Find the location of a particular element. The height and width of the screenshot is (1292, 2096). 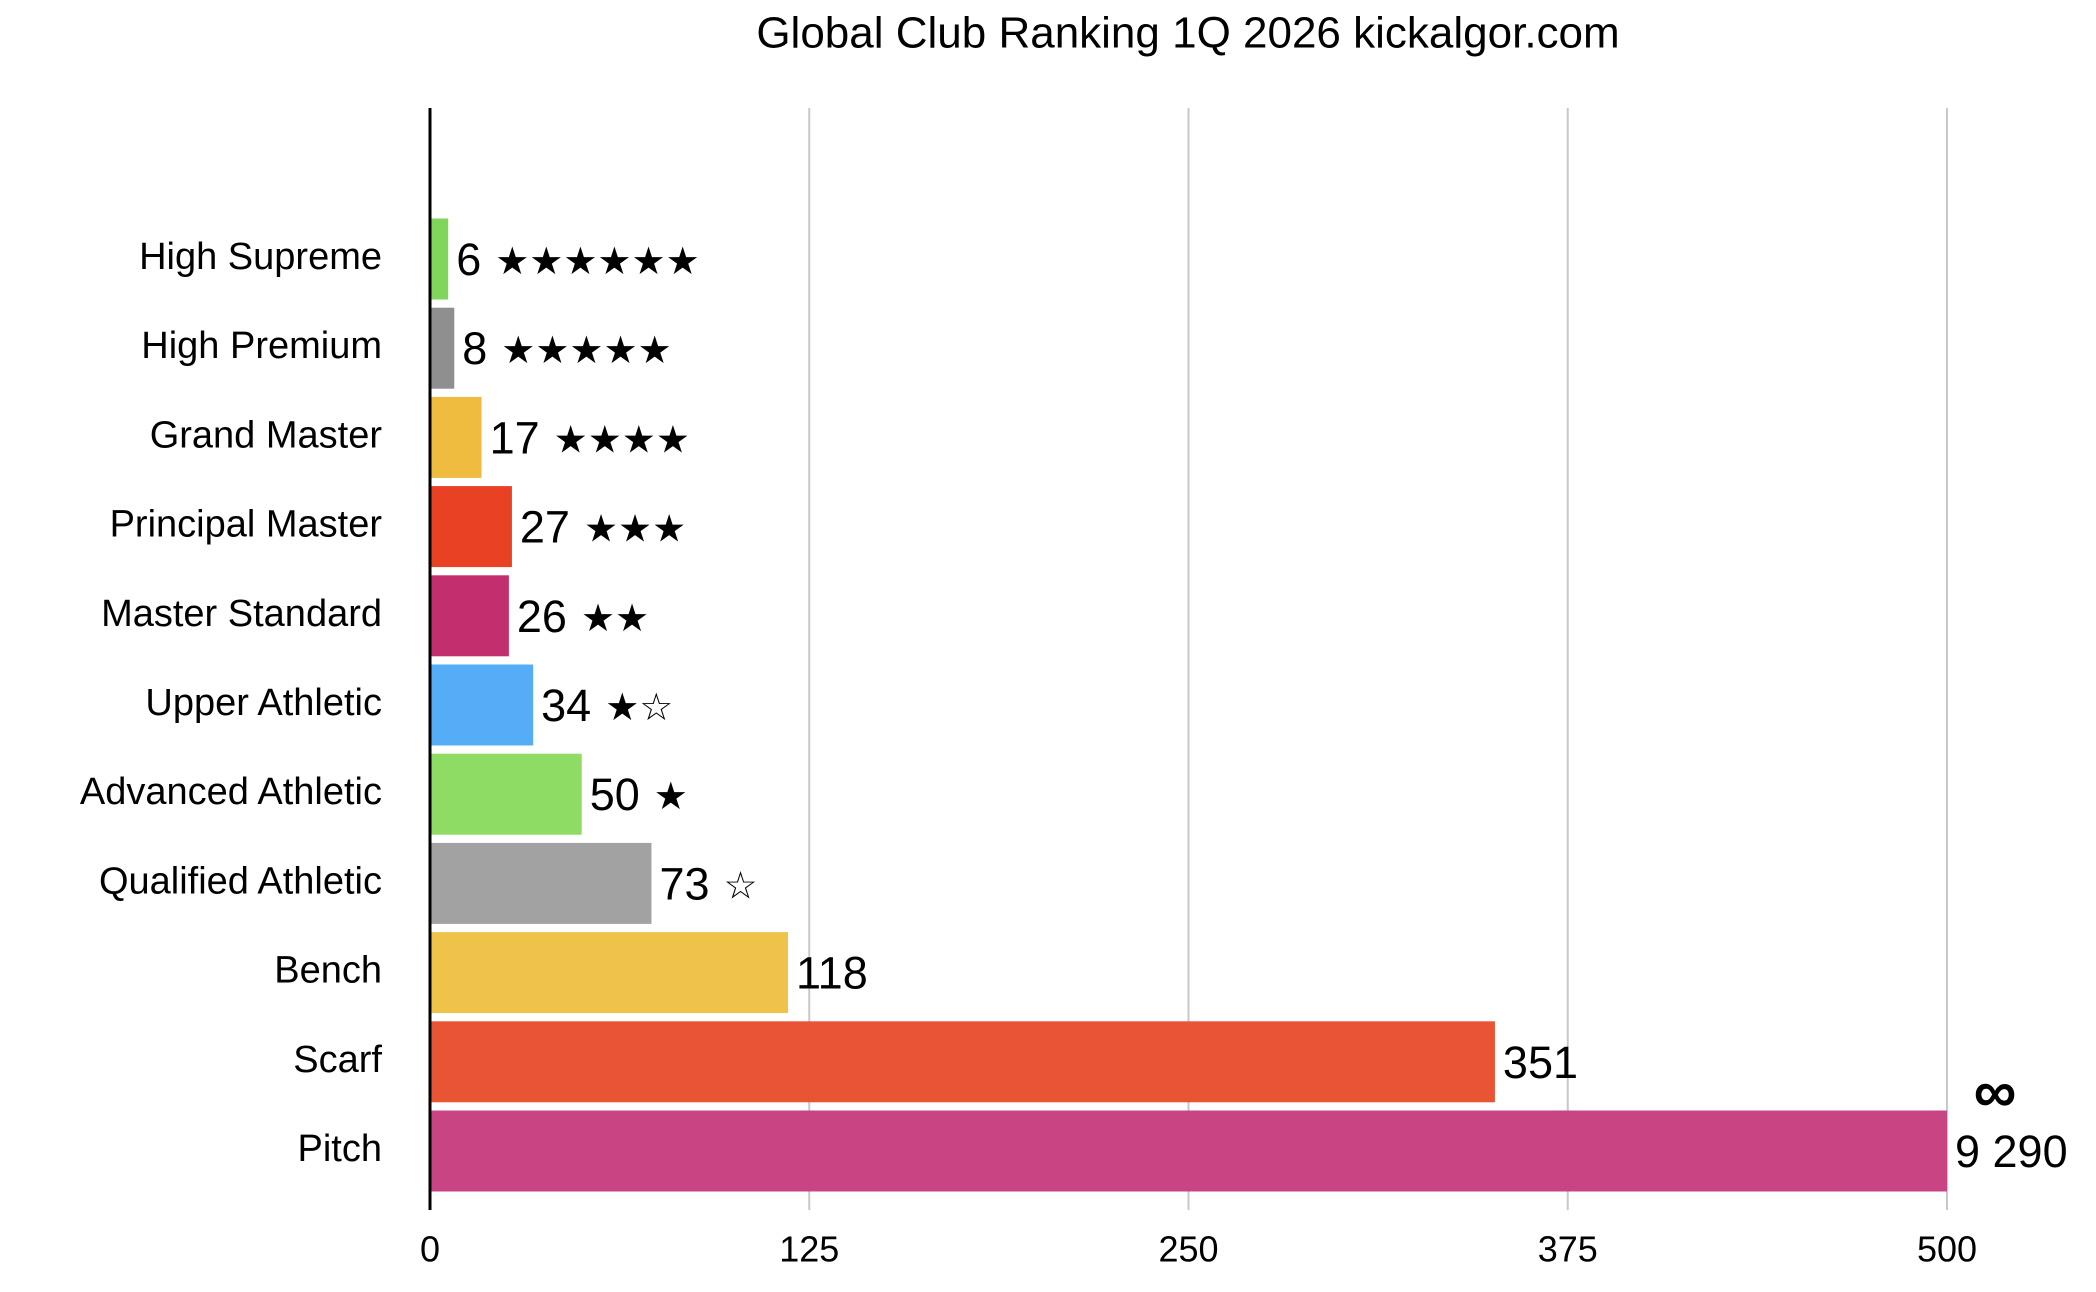

overflow-annotation: ∞ is located at coordinates (1995, 1091).